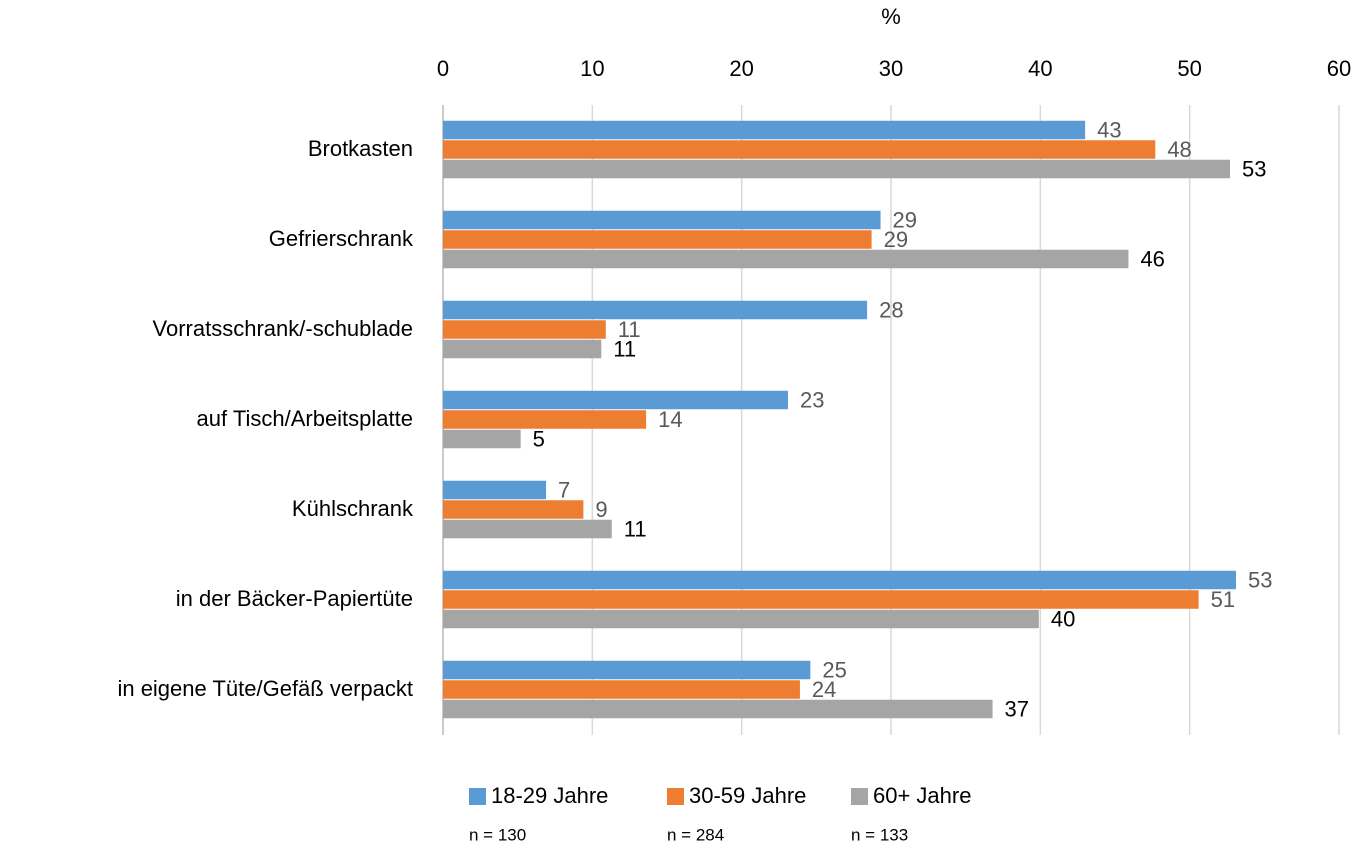 Image resolution: width=1358 pixels, height=846 pixels. I want to click on category-label: Gefrierschrank, so click(341, 238).